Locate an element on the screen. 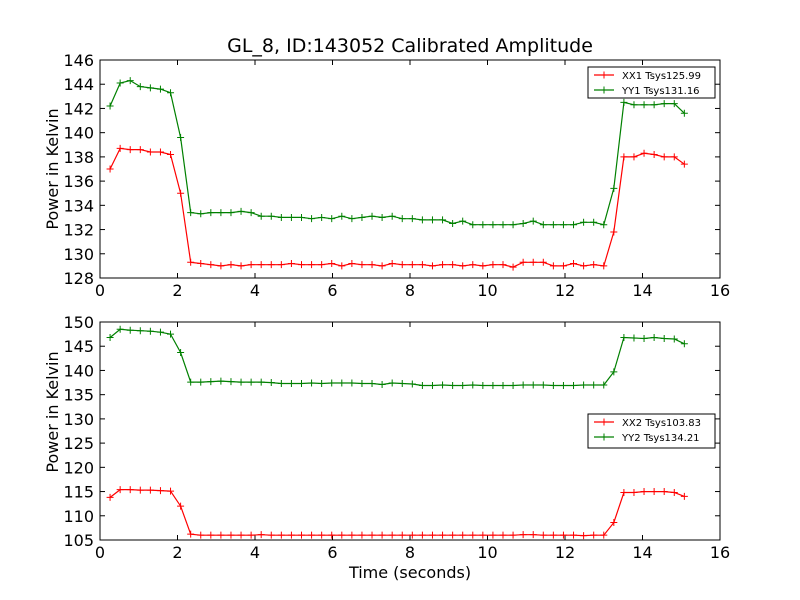 This screenshot has width=800, height=600. series-line-xx1 is located at coordinates (397, 207).